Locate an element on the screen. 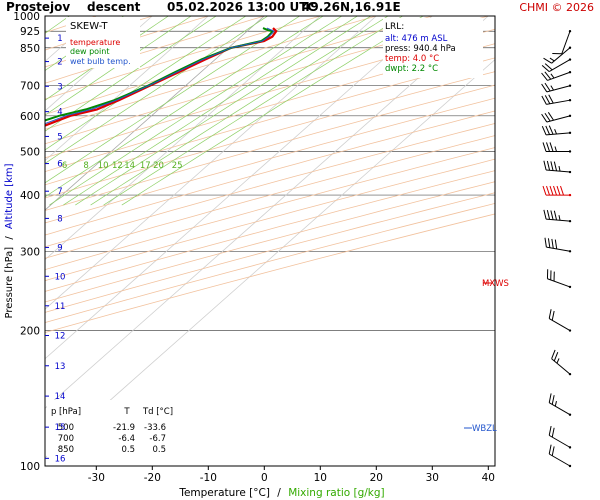 This screenshot has height=500, width=600. altitude-tick-label: 6 is located at coordinates (59, 165).